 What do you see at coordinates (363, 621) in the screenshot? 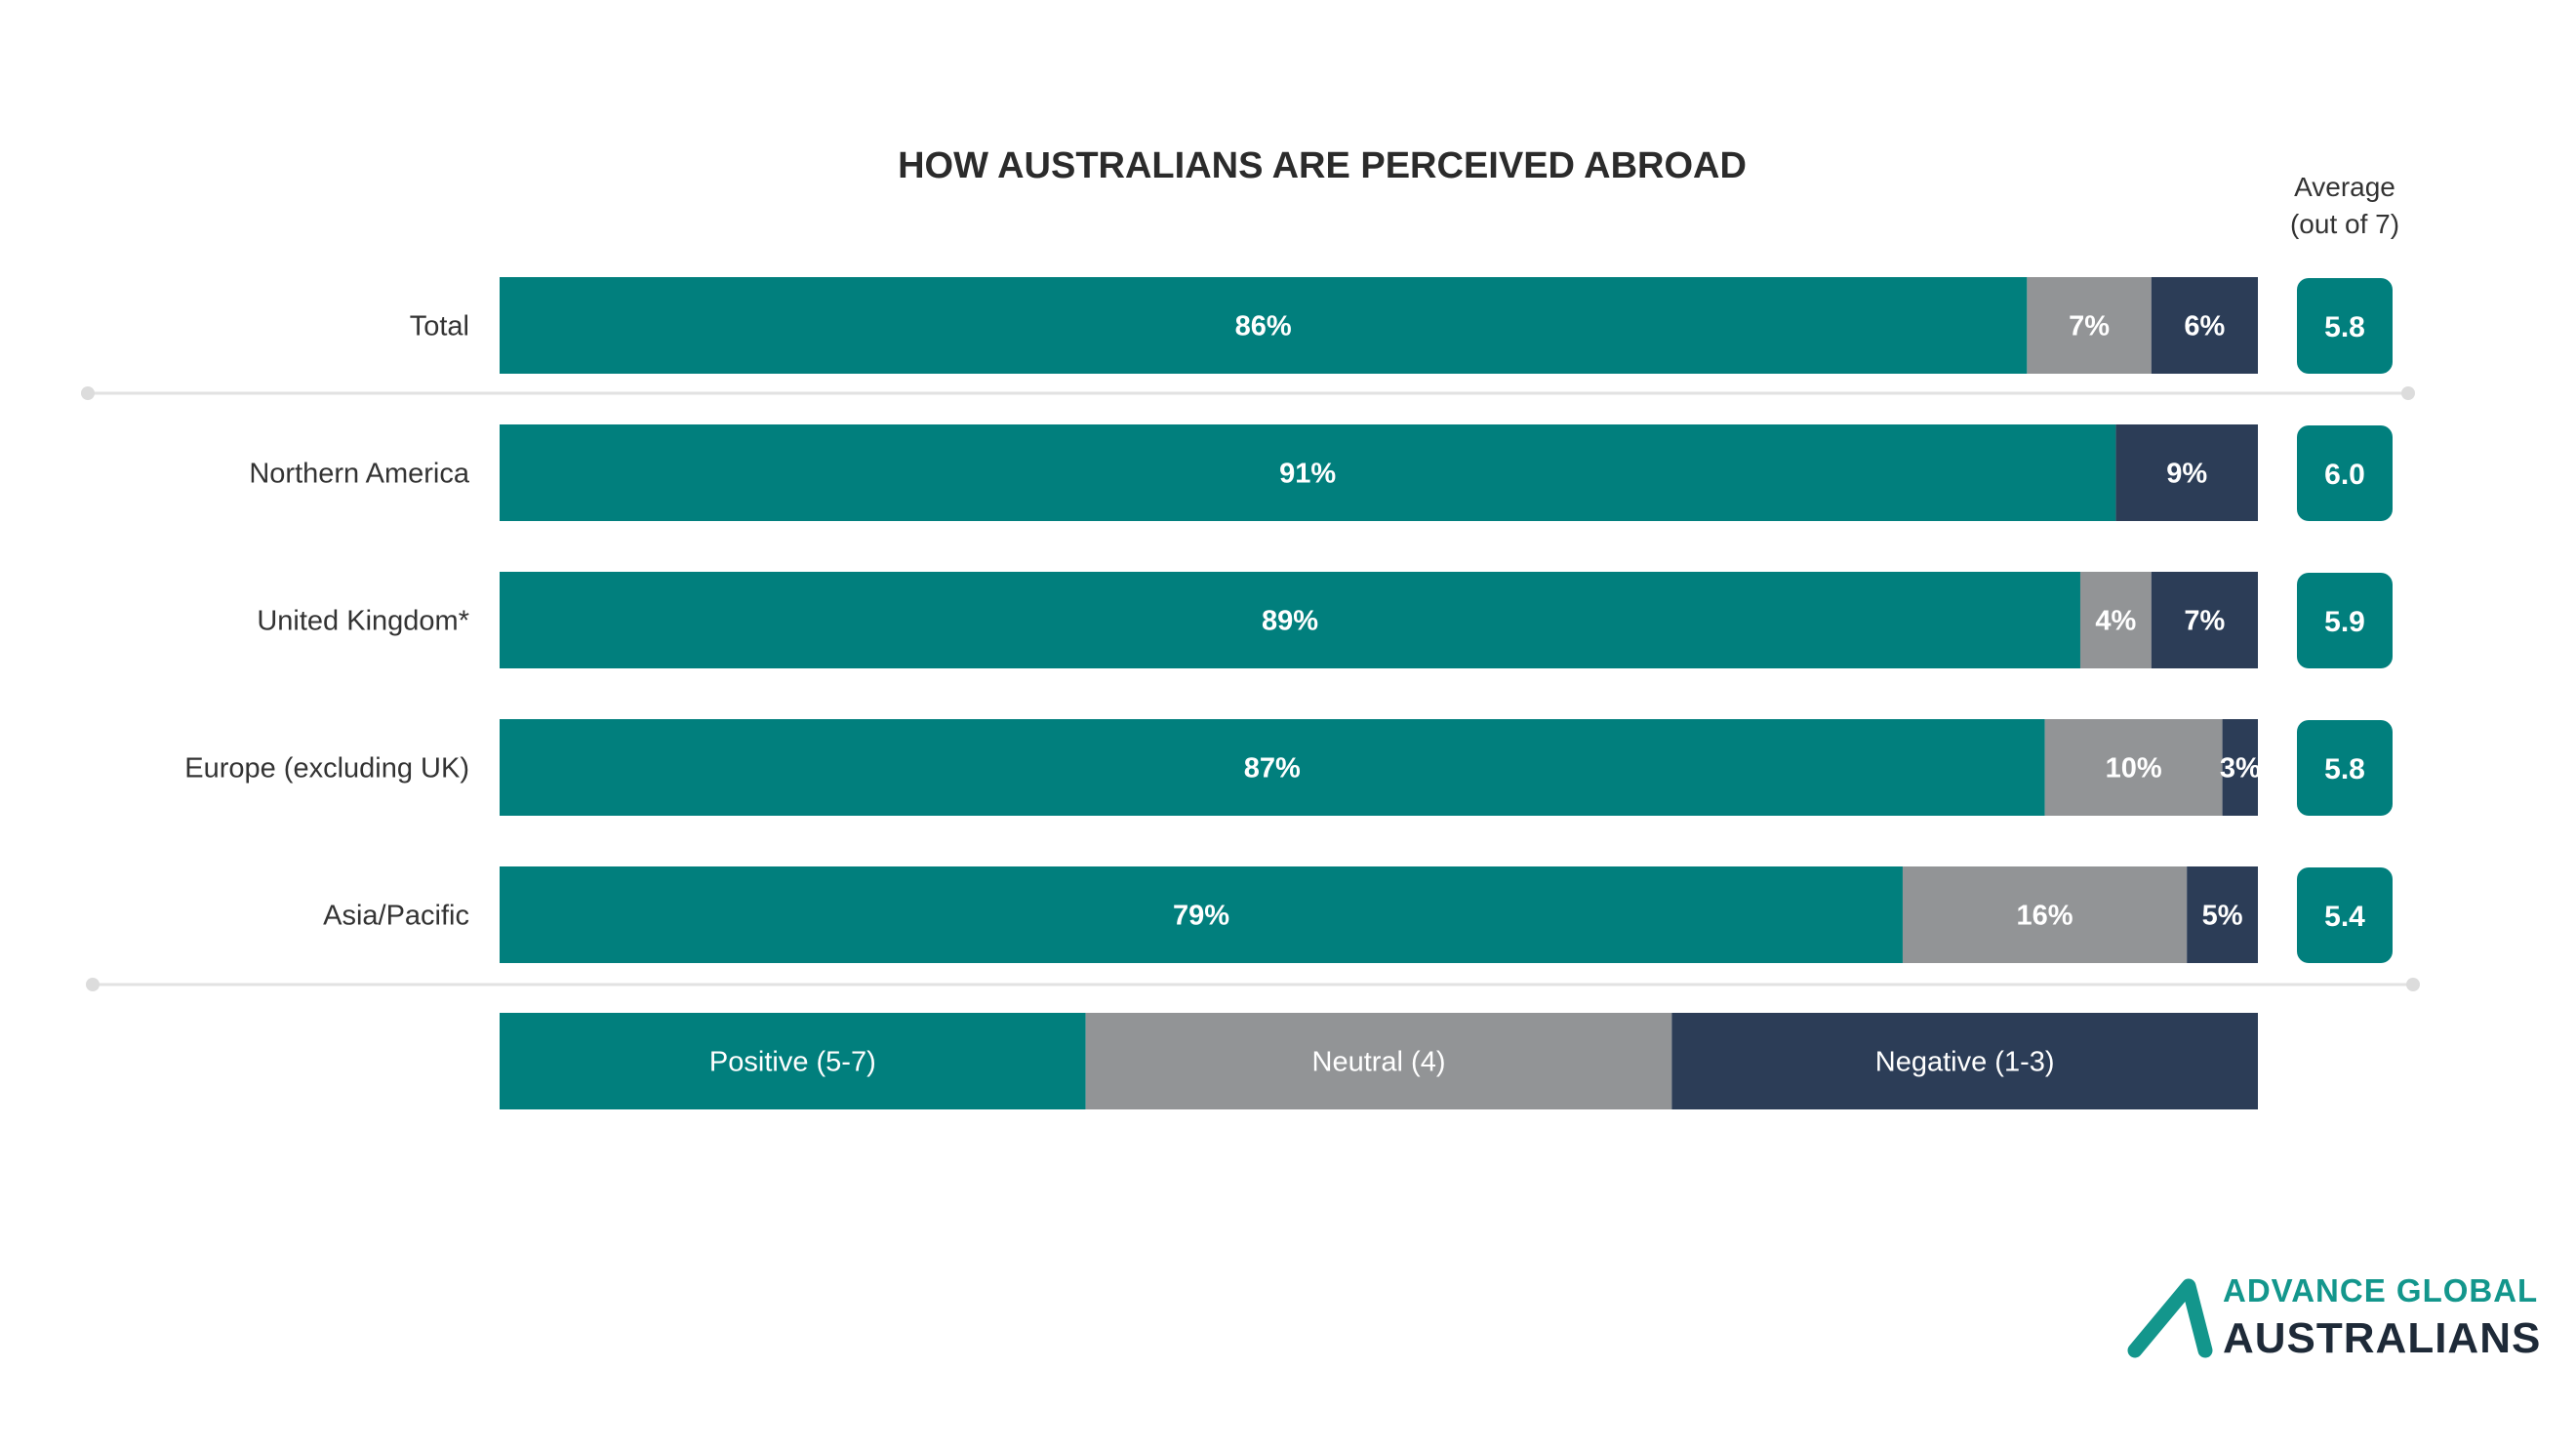
I see `category-label-united-kingdom: United Kingdom*` at bounding box center [363, 621].